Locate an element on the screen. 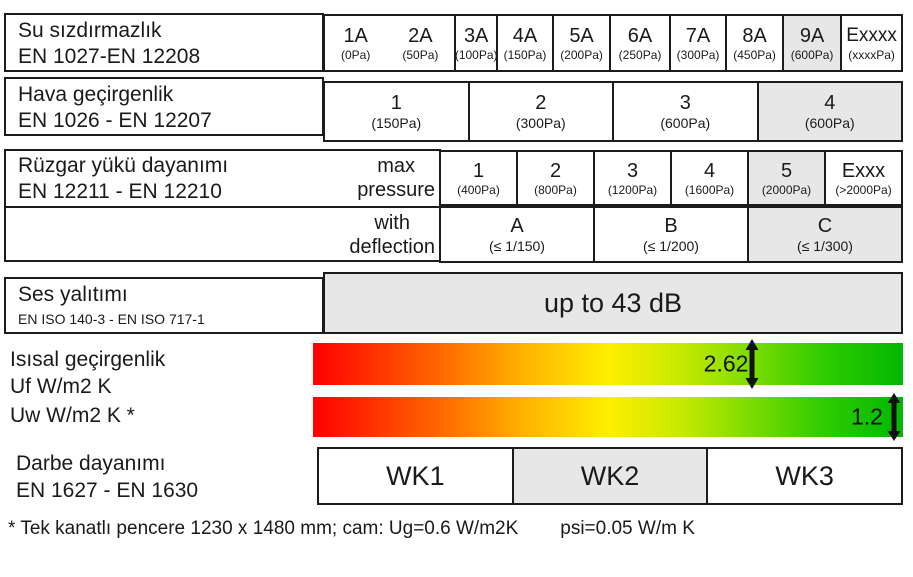 This screenshot has width=913, height=577. air-class-3-sub: (600Pa) is located at coordinates (685, 123).